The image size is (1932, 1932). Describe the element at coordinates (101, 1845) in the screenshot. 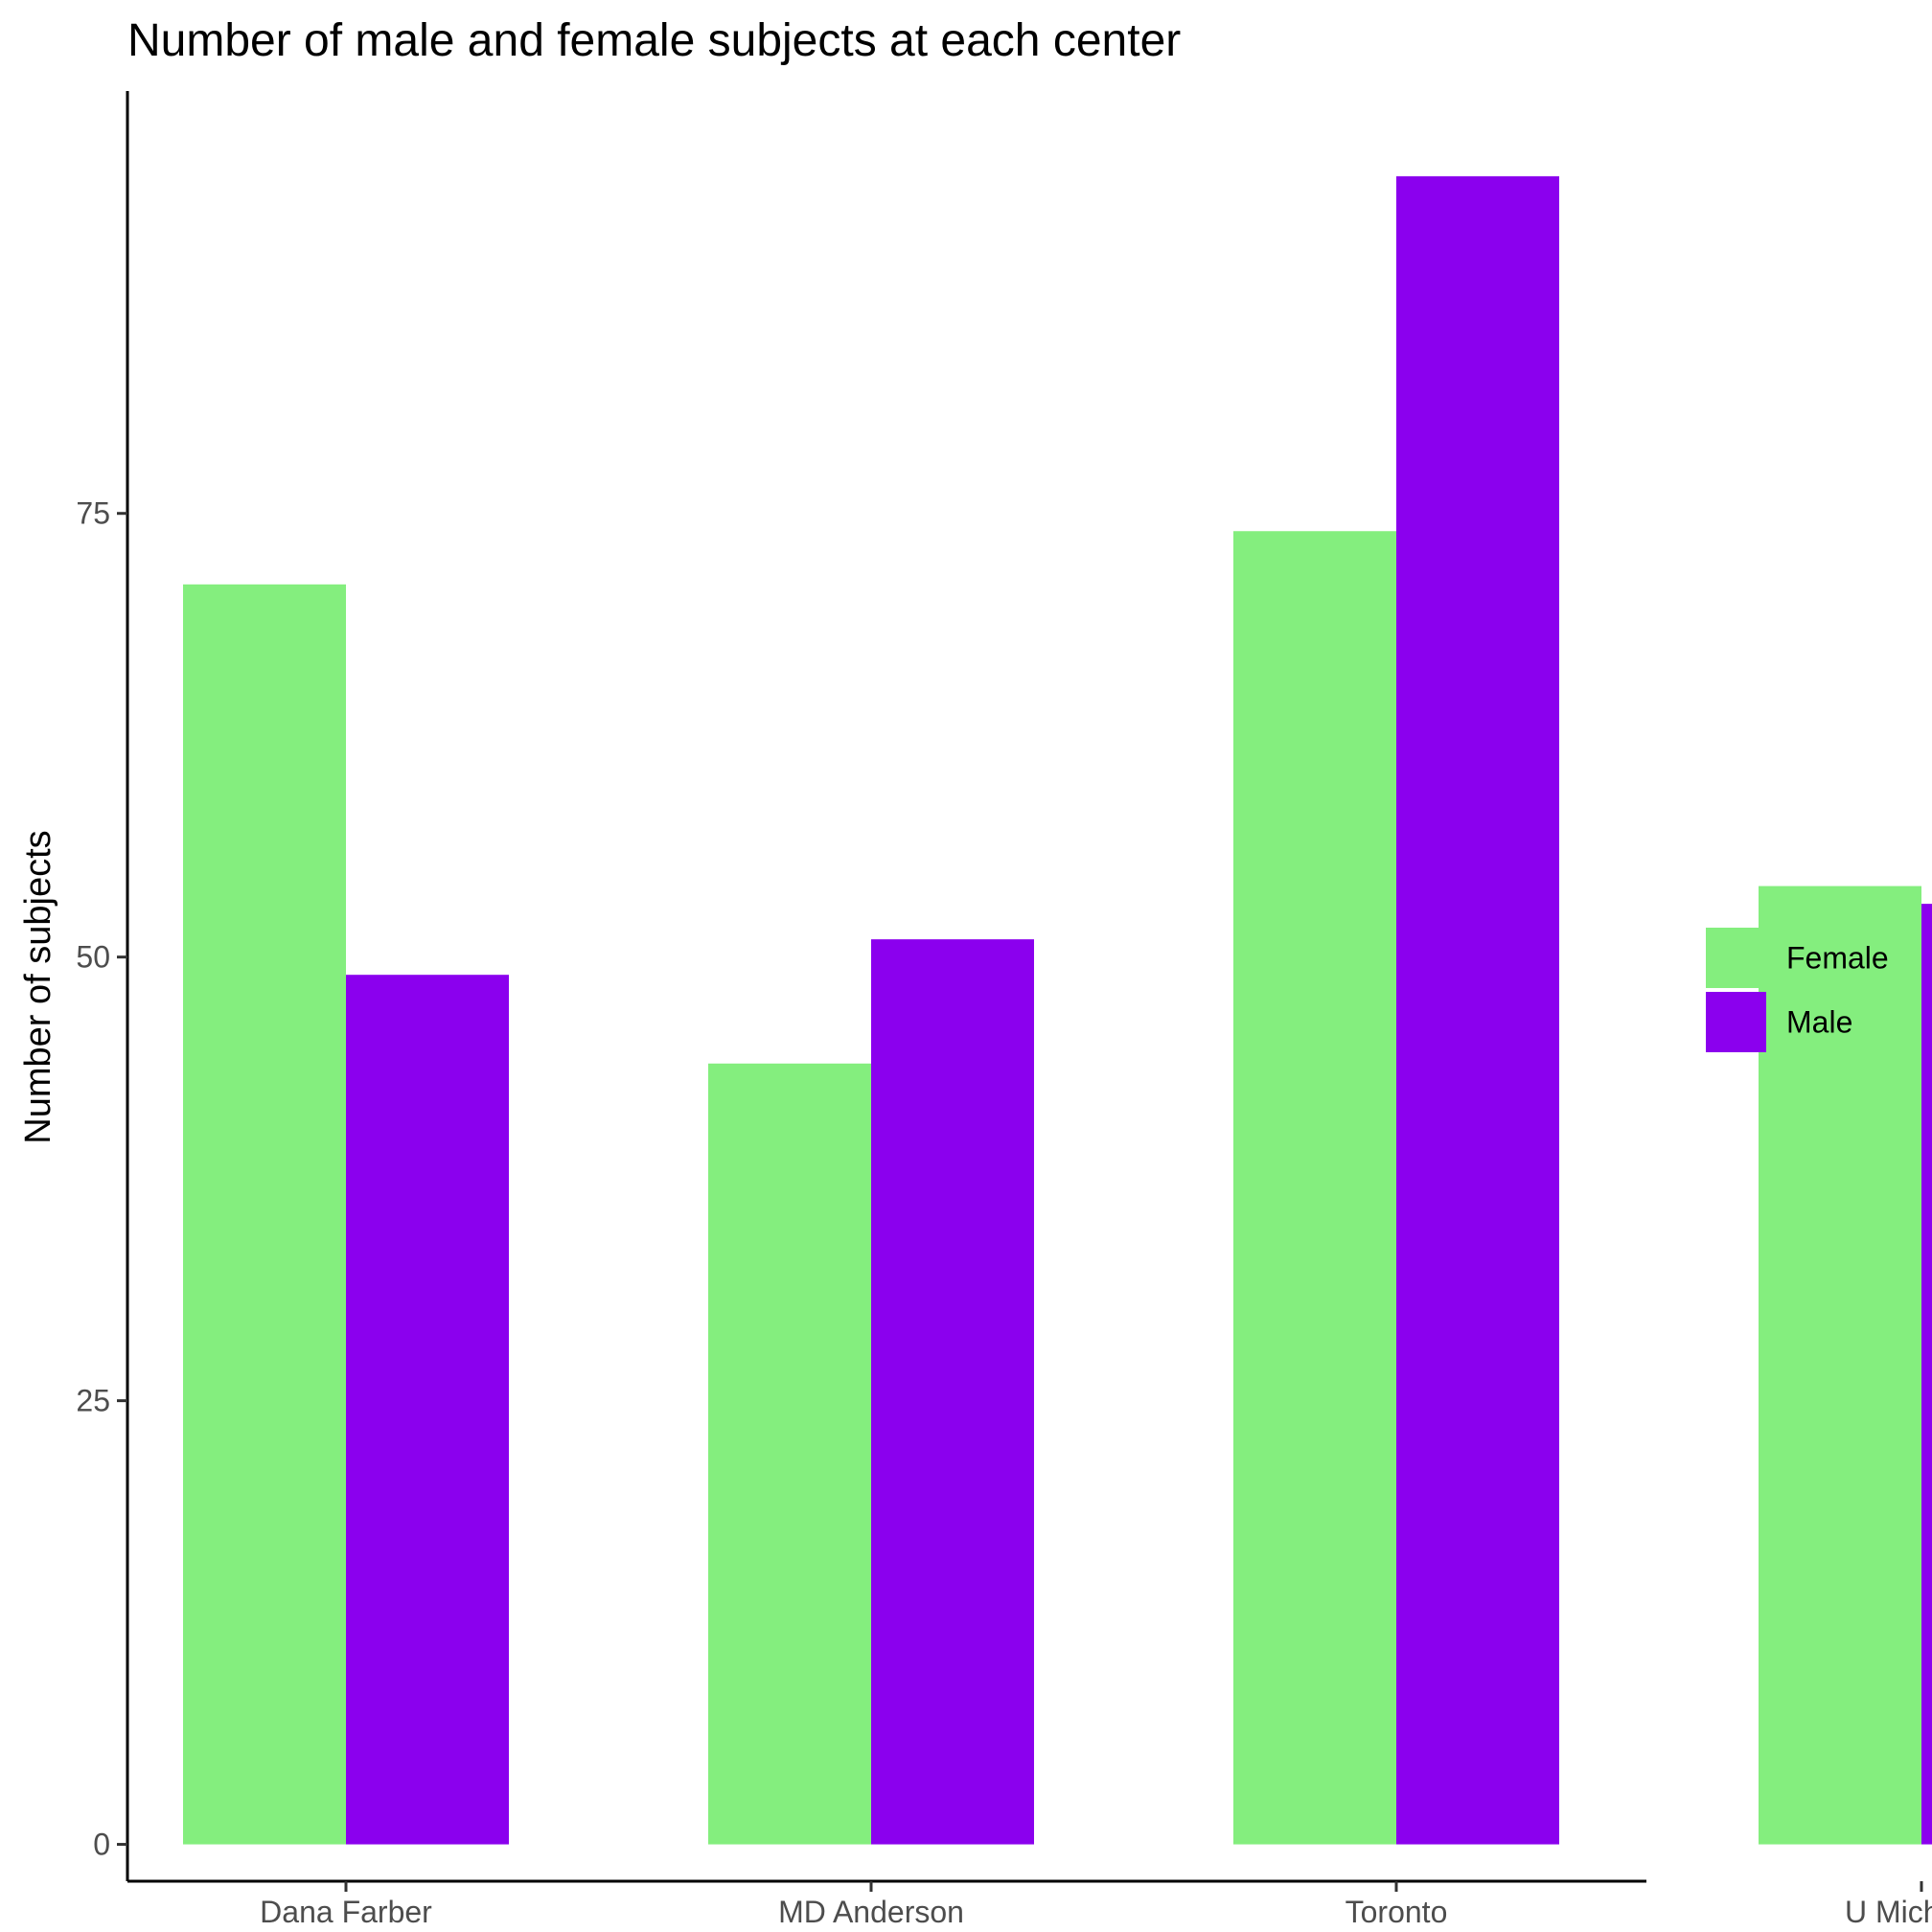

I see `y-tick-label-0: 0` at that location.